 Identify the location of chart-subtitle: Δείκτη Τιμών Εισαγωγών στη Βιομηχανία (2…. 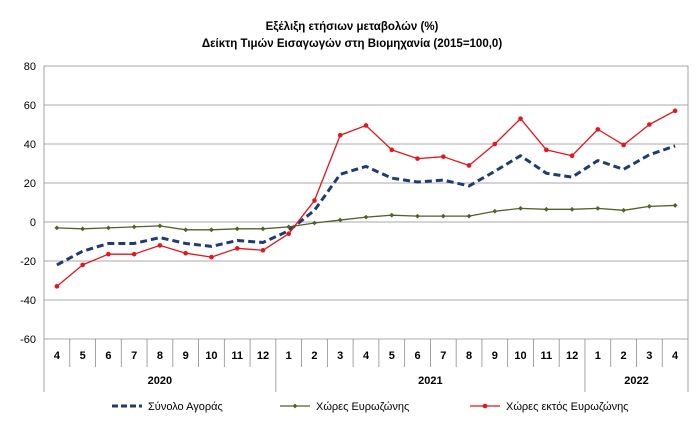
(352, 44).